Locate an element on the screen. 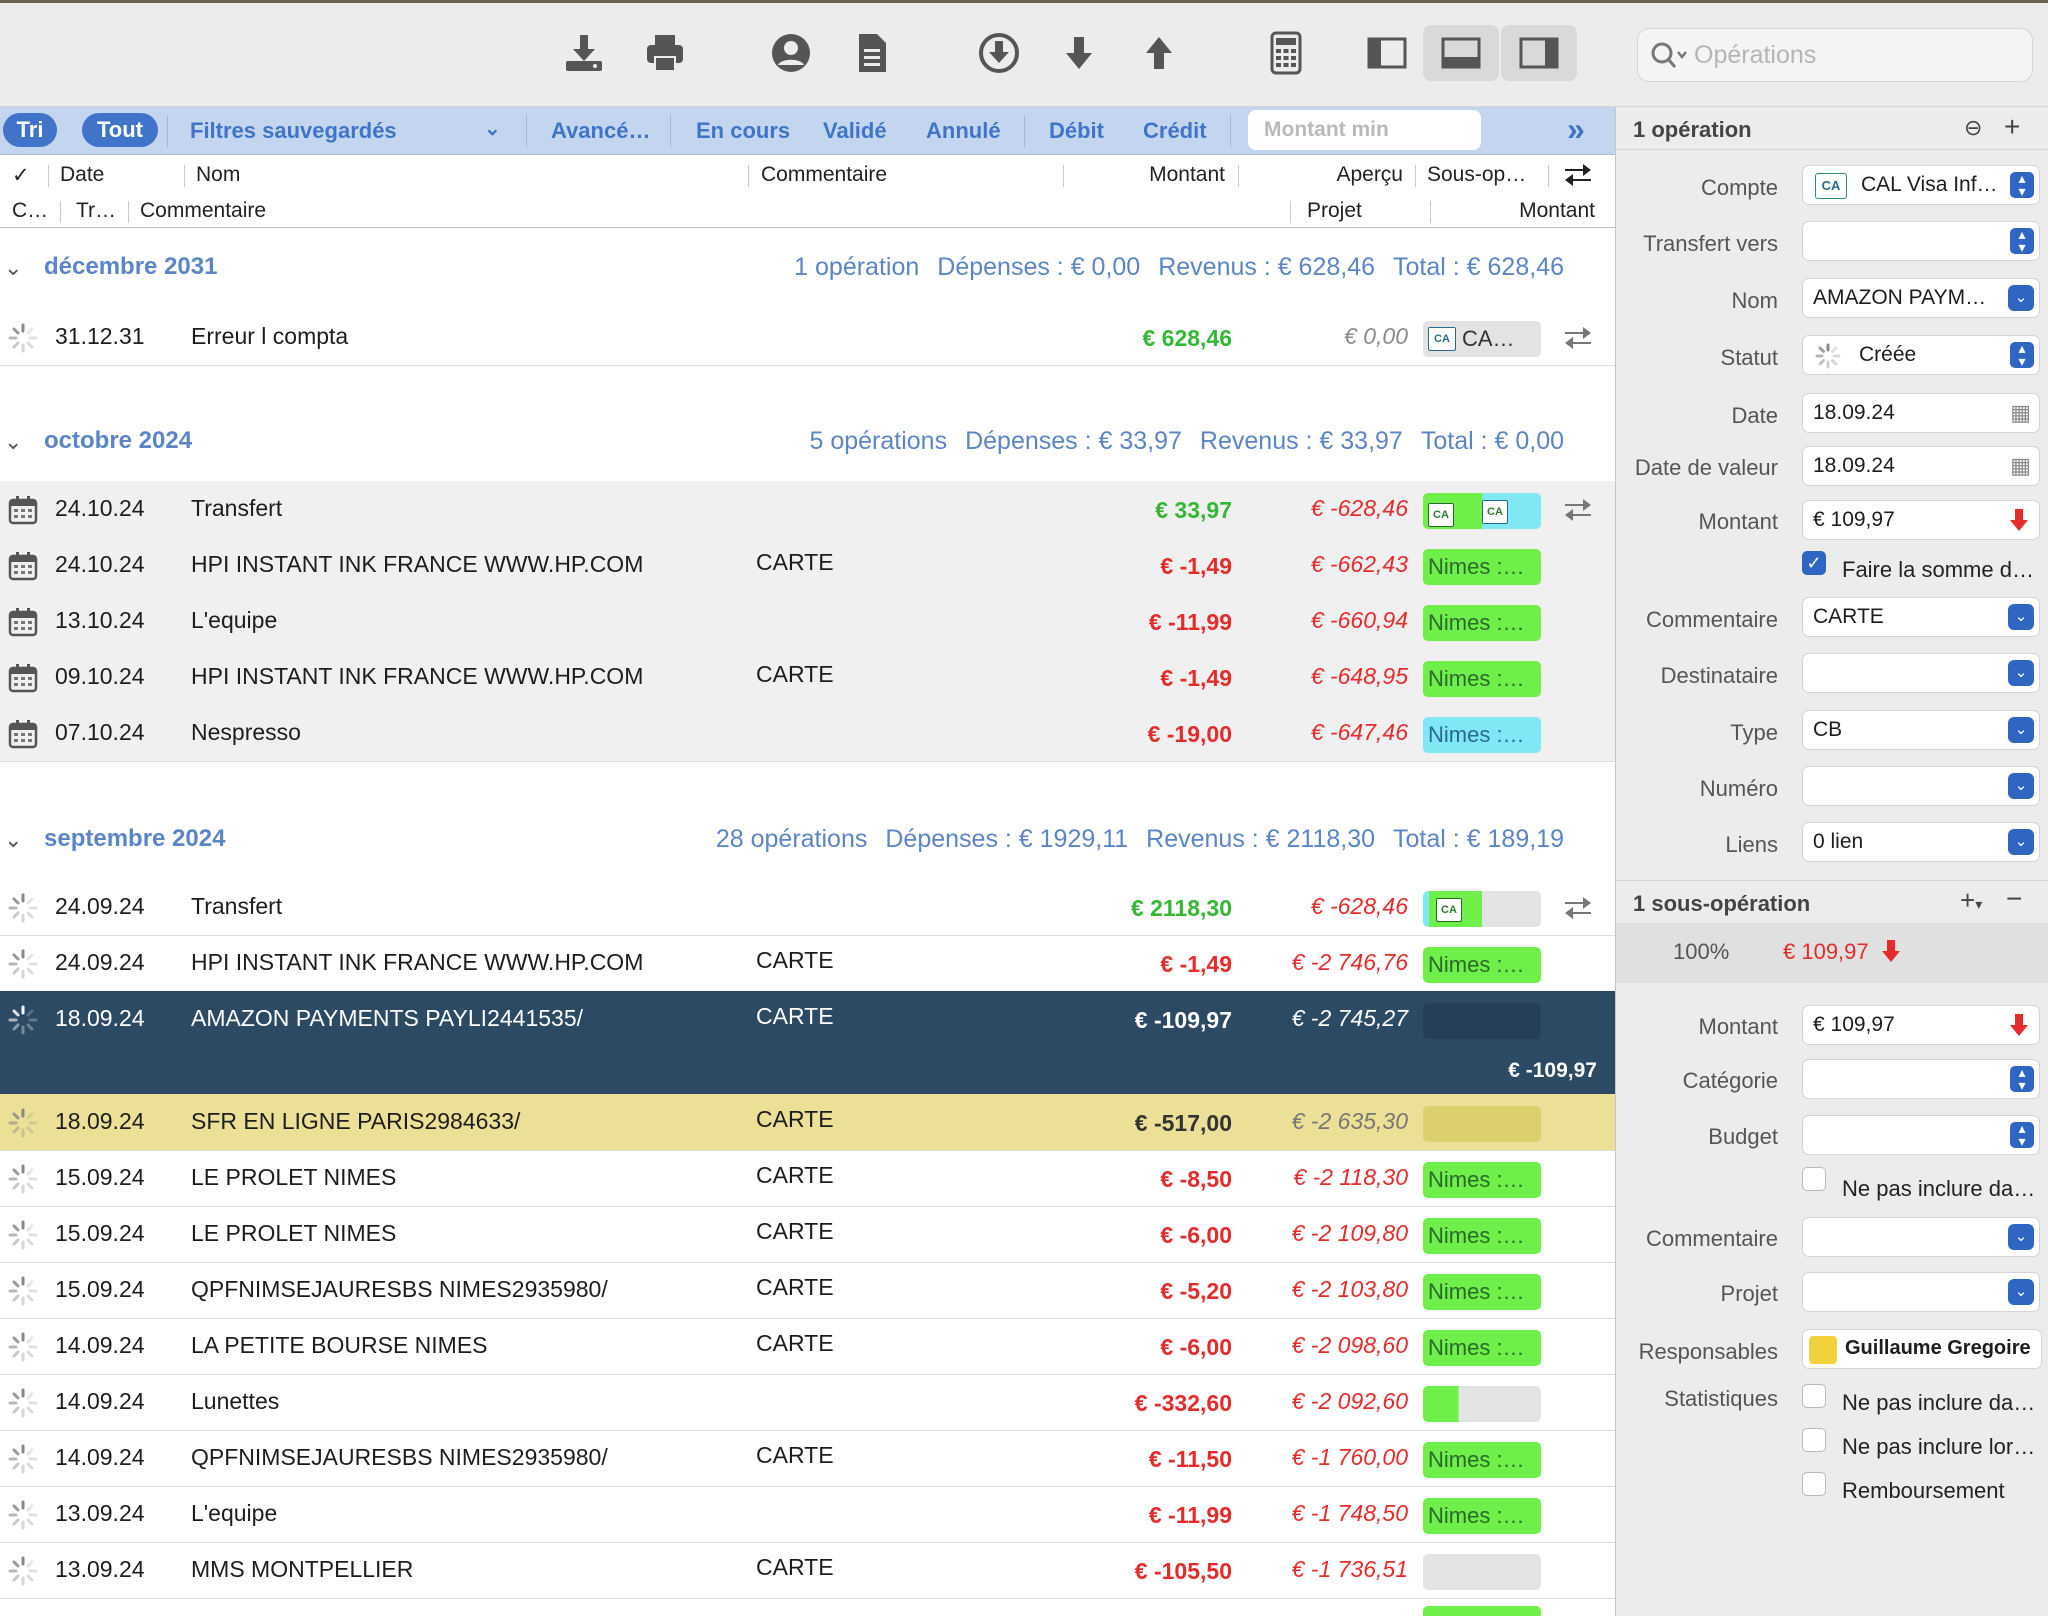 The height and width of the screenshot is (1616, 2048). more-icon: ⊖ is located at coordinates (1973, 127).